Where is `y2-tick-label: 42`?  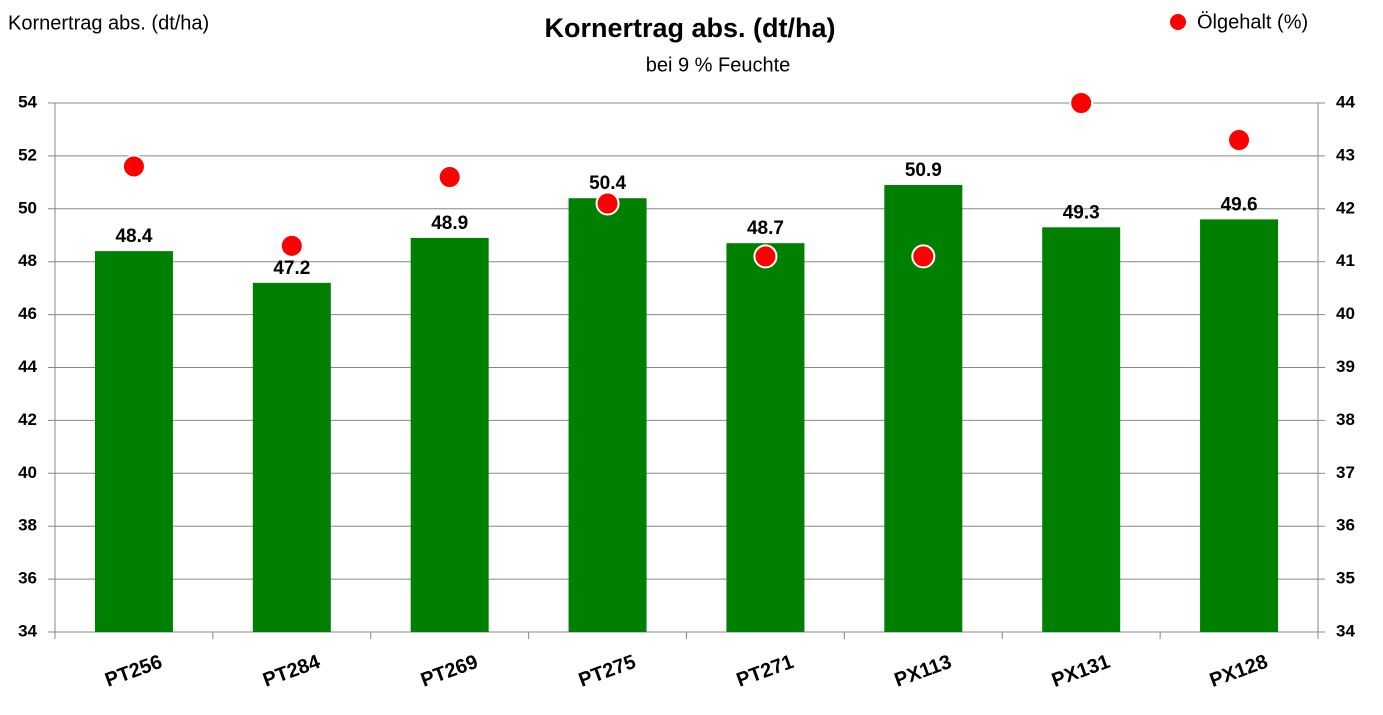 y2-tick-label: 42 is located at coordinates (1345, 207).